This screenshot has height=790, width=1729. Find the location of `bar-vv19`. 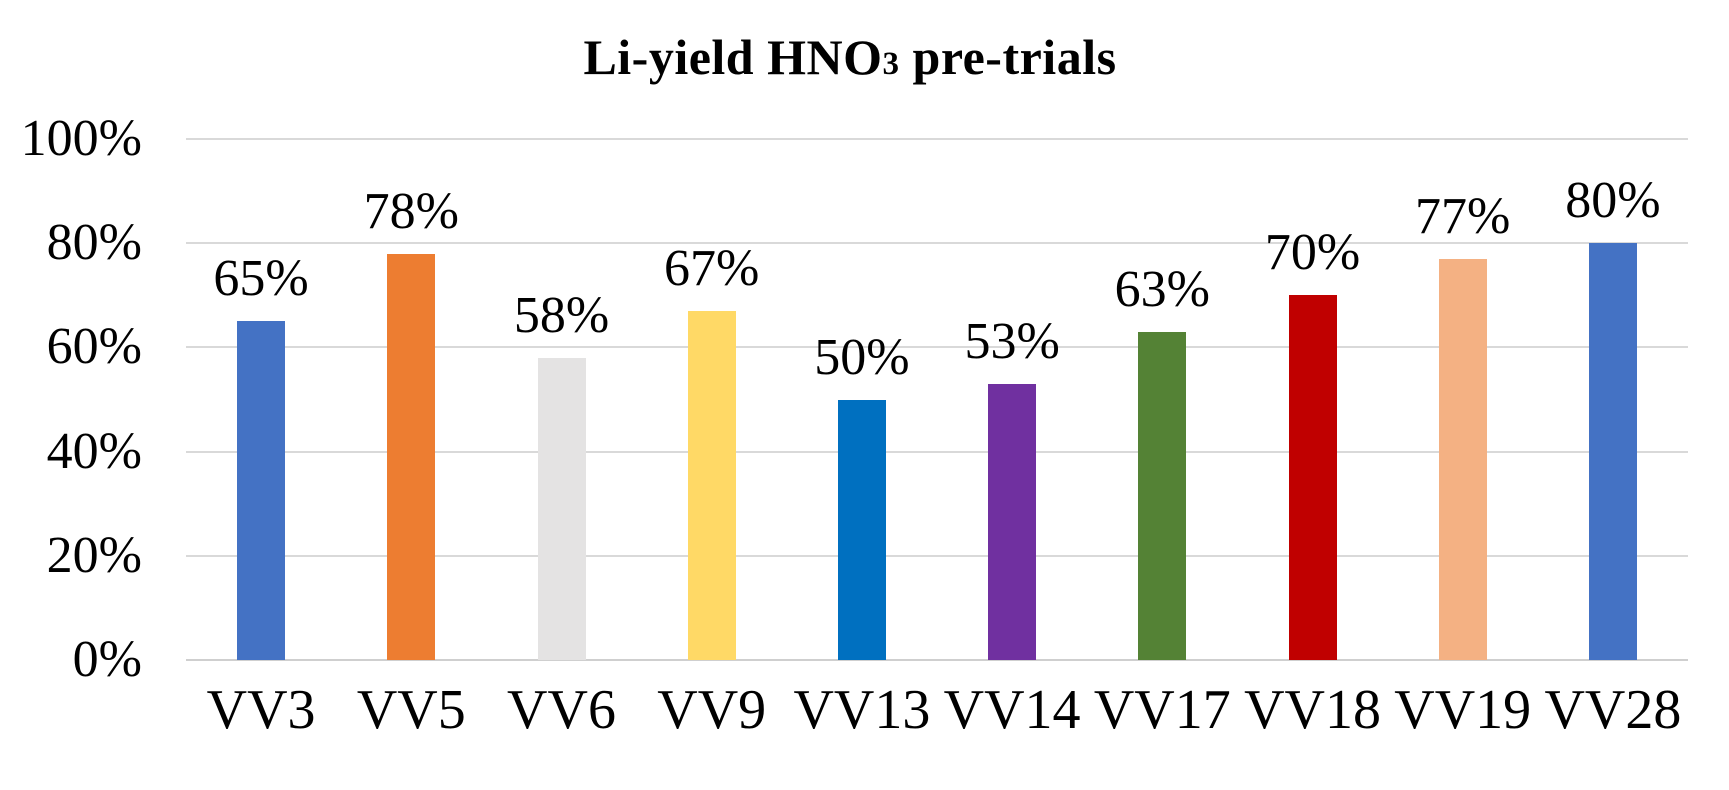

bar-vv19 is located at coordinates (1462, 459).